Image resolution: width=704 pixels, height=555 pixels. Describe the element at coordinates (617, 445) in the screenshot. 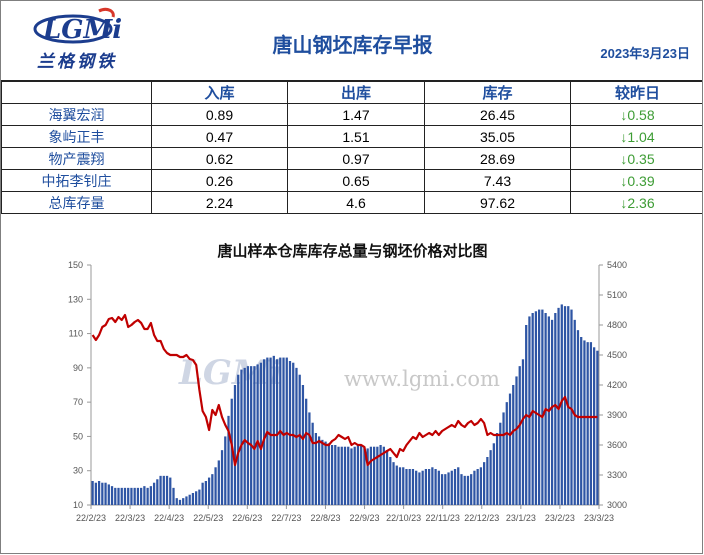

I see `right-tick-label: 3600` at that location.